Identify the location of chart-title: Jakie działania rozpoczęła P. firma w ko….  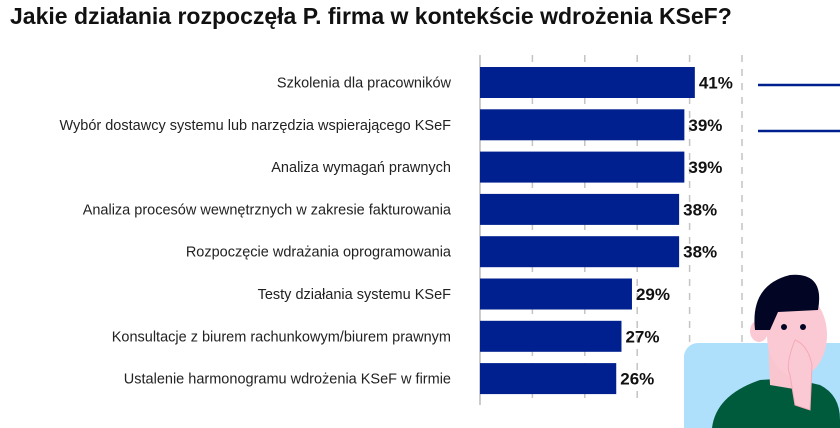
(371, 16).